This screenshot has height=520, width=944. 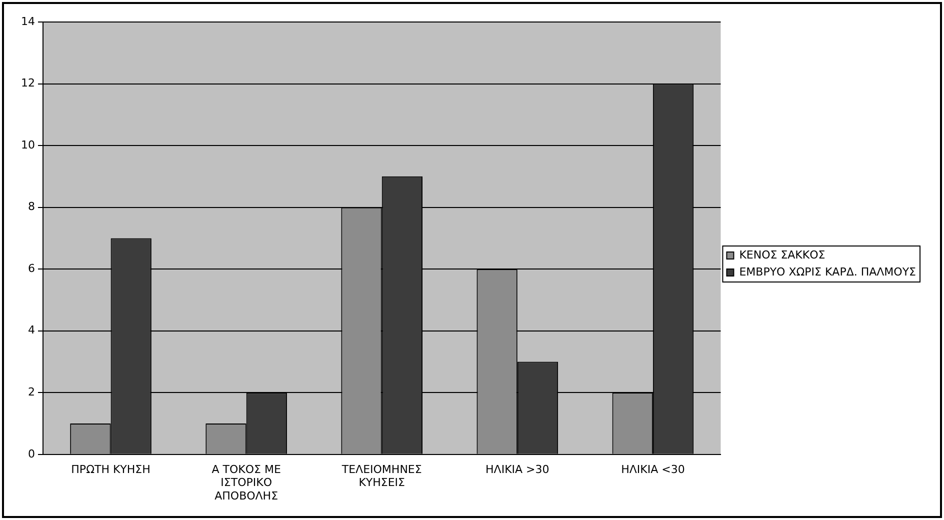 What do you see at coordinates (653, 469) in the screenshot?
I see `x-tick-label: ΗΛΙΚΙΑ <30` at bounding box center [653, 469].